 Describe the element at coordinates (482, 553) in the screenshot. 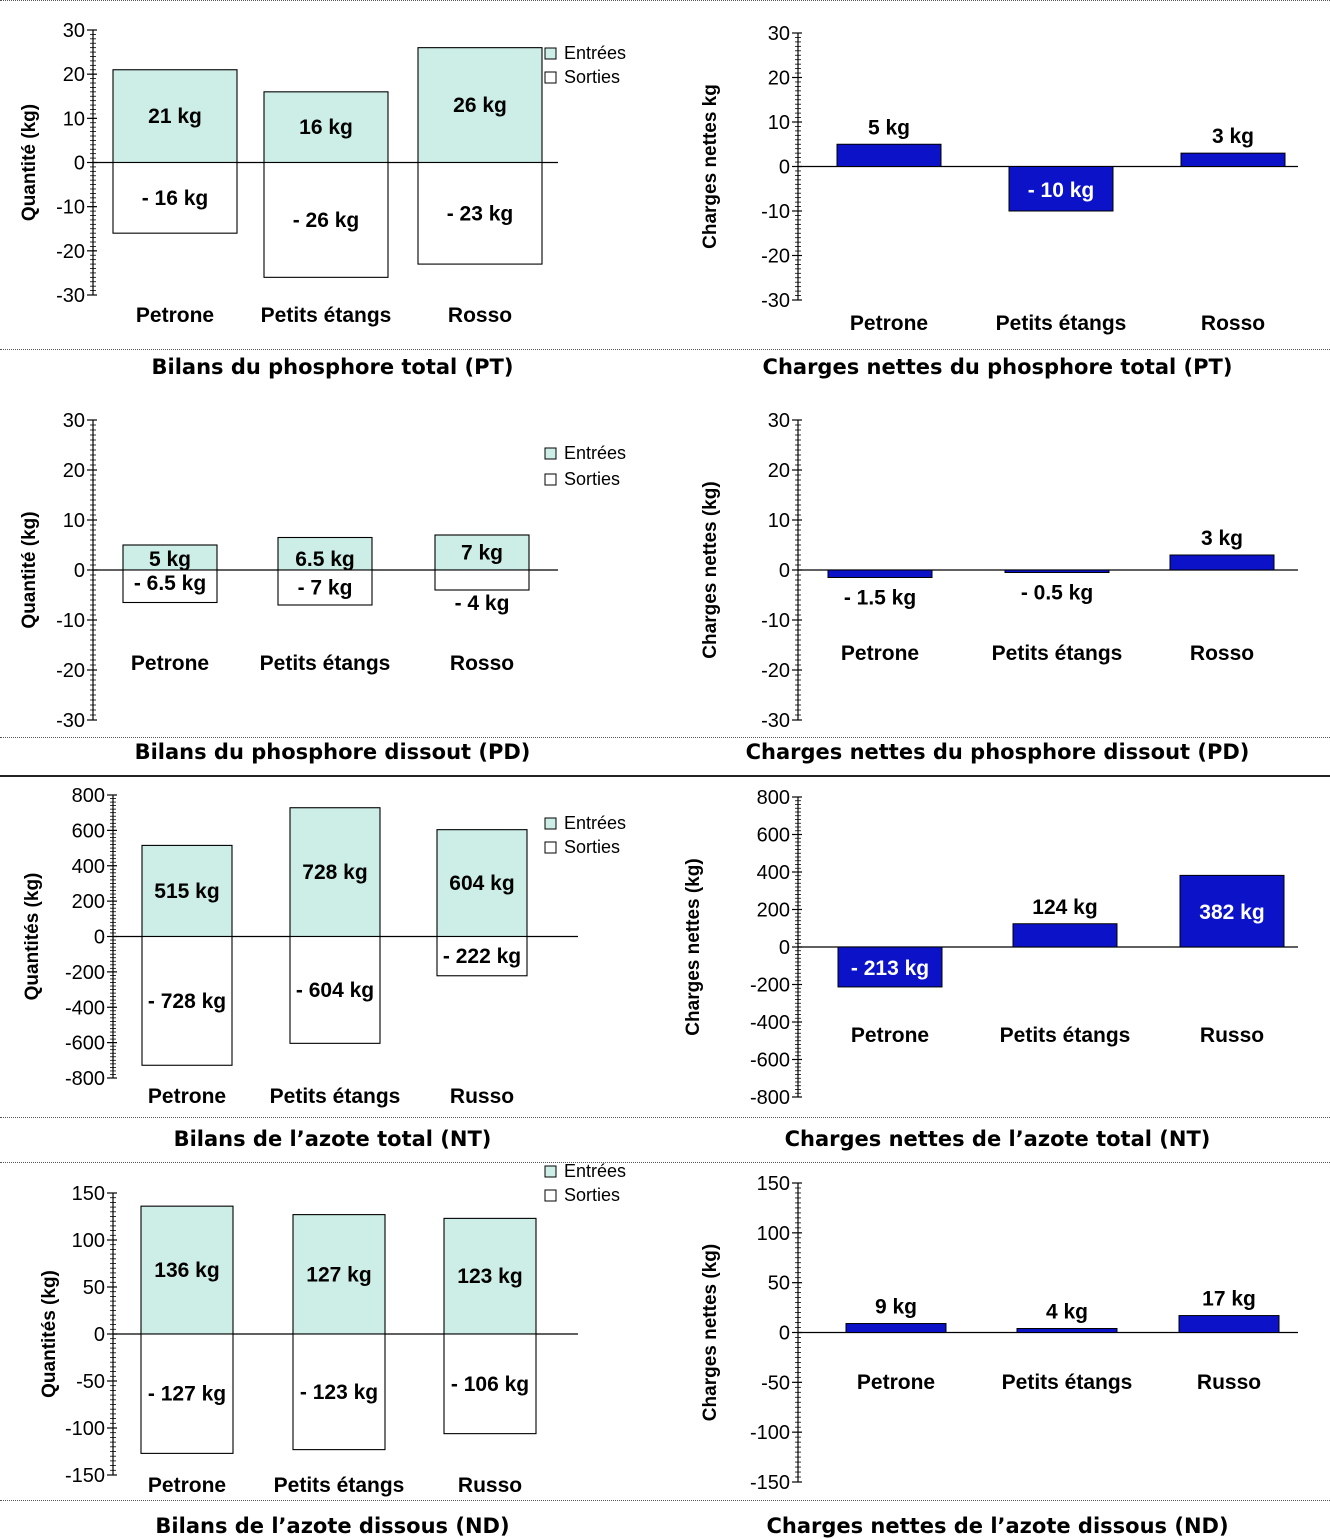

I see `entrees-value-label: 7 kg` at that location.